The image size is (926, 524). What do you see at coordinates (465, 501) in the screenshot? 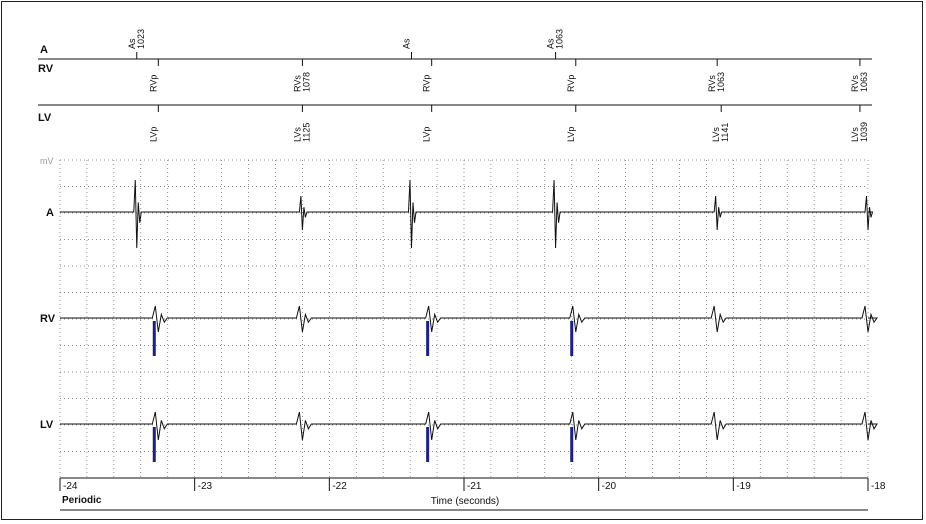
I see `x-axis-title: Time (seconds)` at bounding box center [465, 501].